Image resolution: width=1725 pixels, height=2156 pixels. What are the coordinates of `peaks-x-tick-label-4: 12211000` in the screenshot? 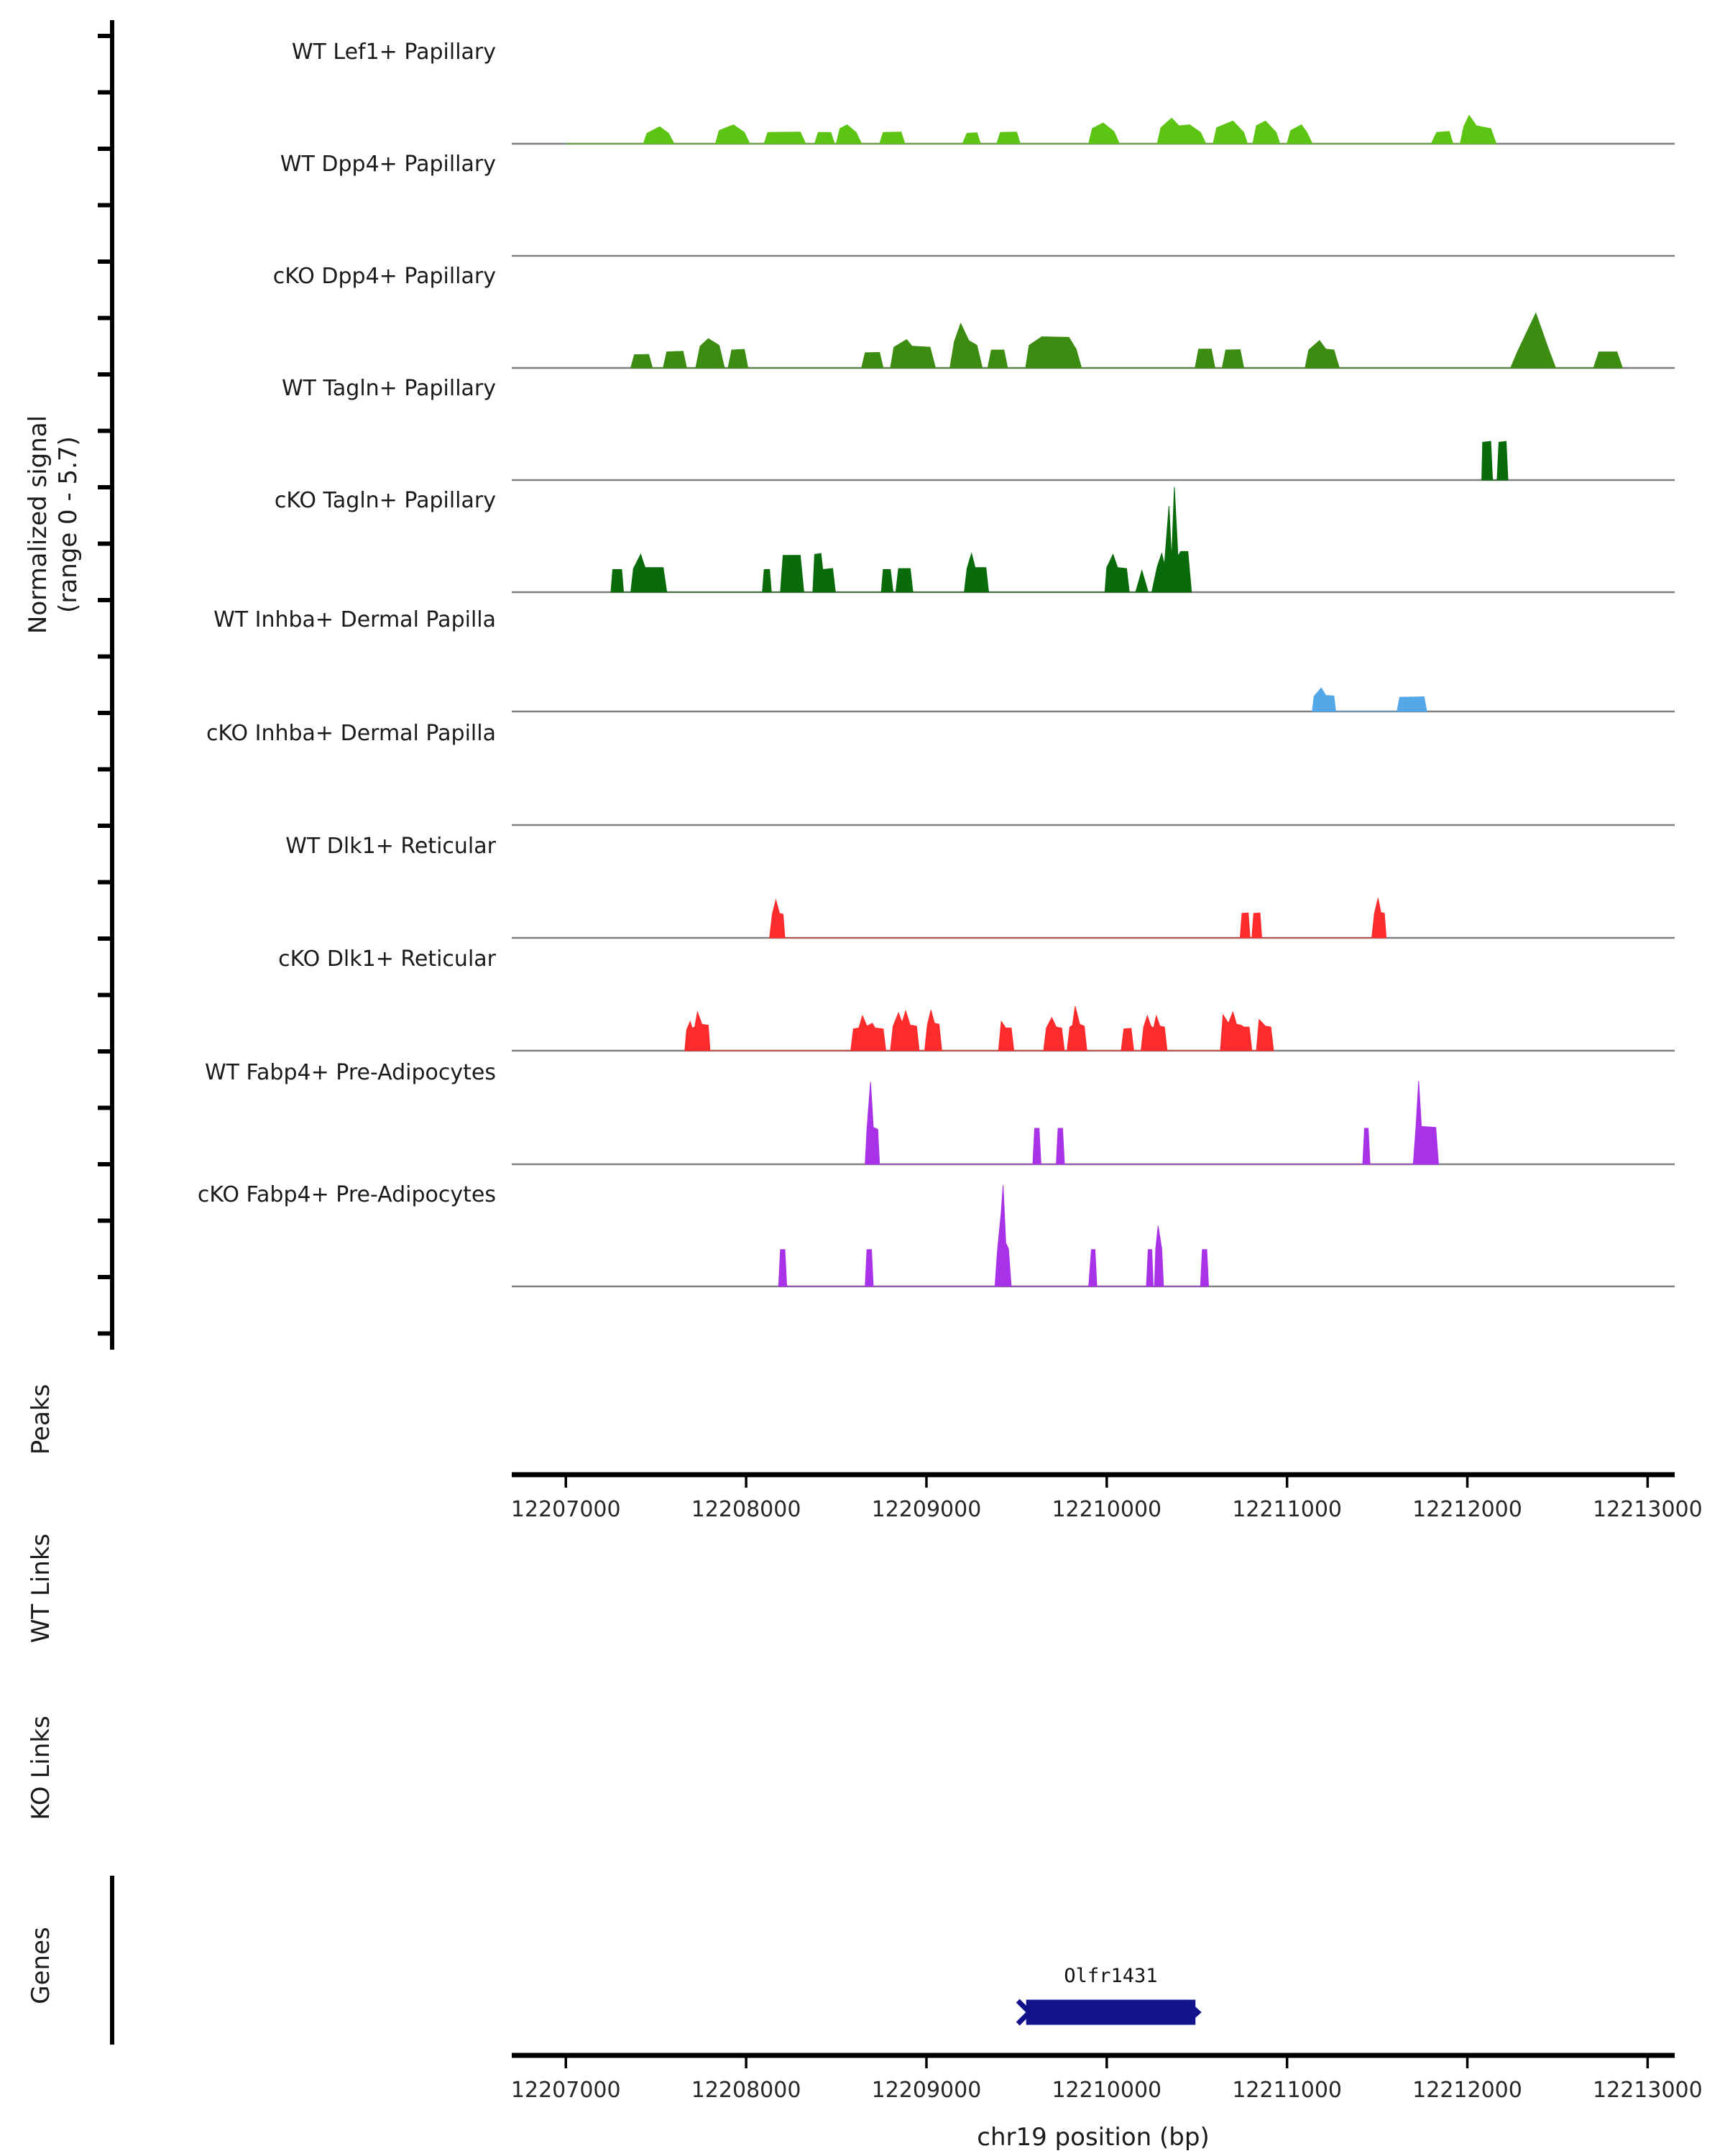 It's located at (1287, 1510).